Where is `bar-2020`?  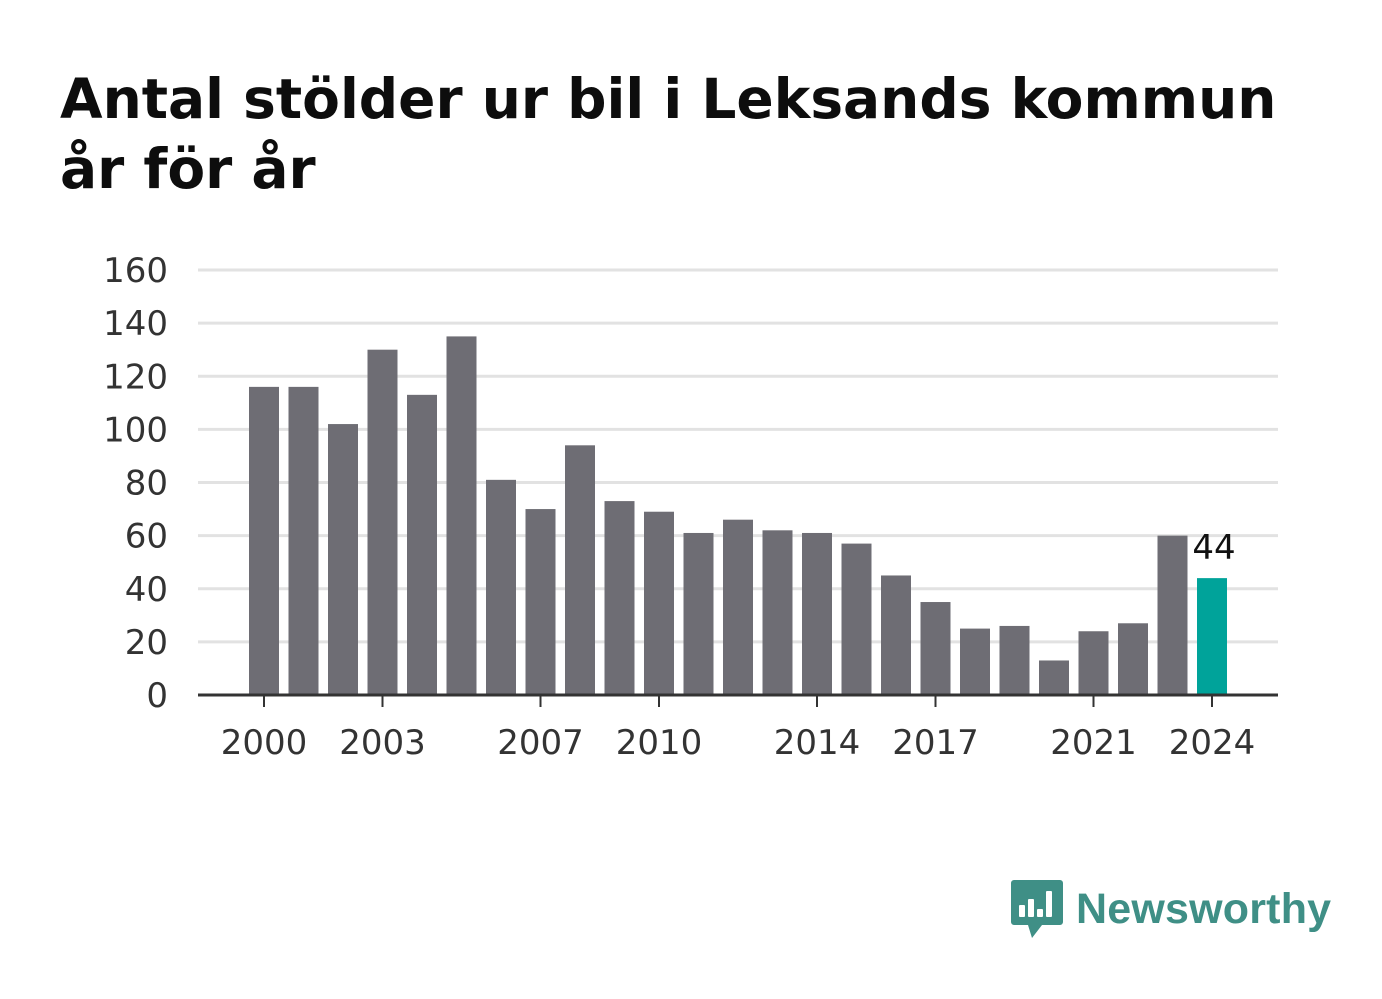 bar-2020 is located at coordinates (1054, 677).